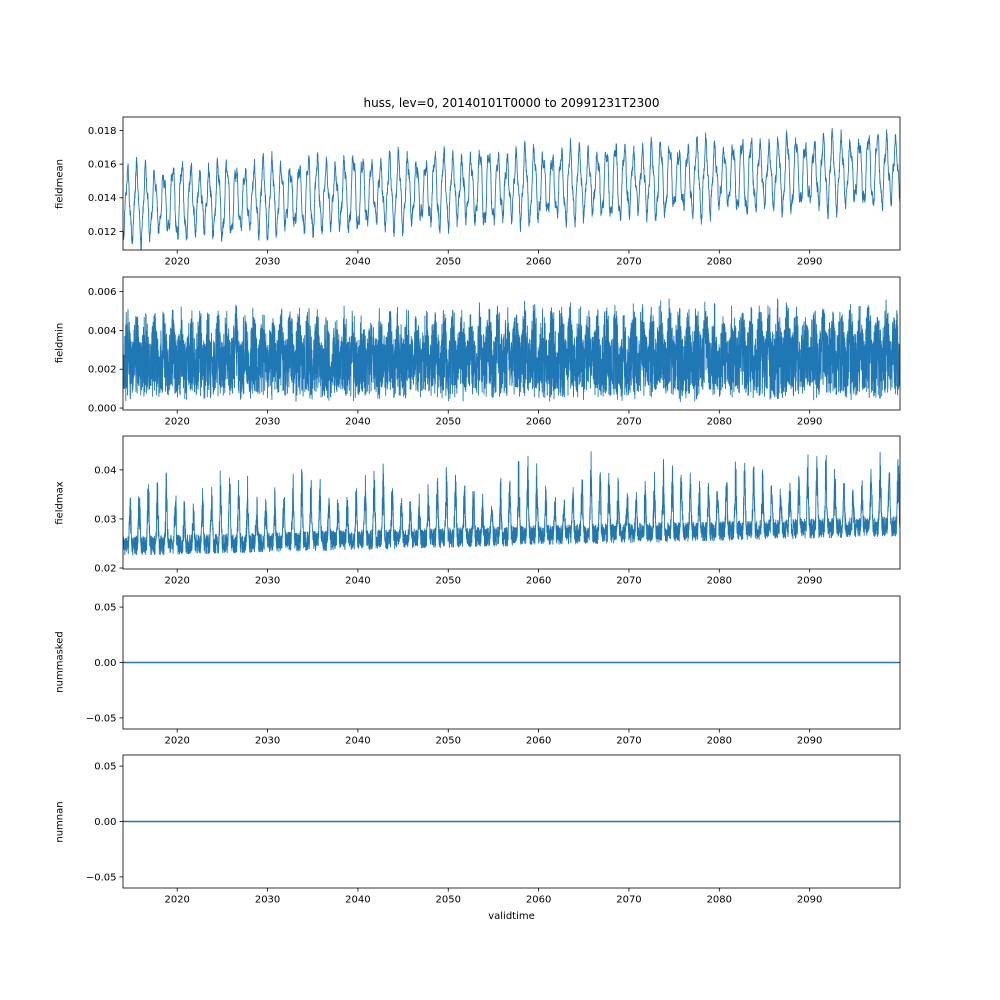 This screenshot has width=1000, height=1000. I want to click on y-axis-label-numnan: numnan, so click(60, 821).